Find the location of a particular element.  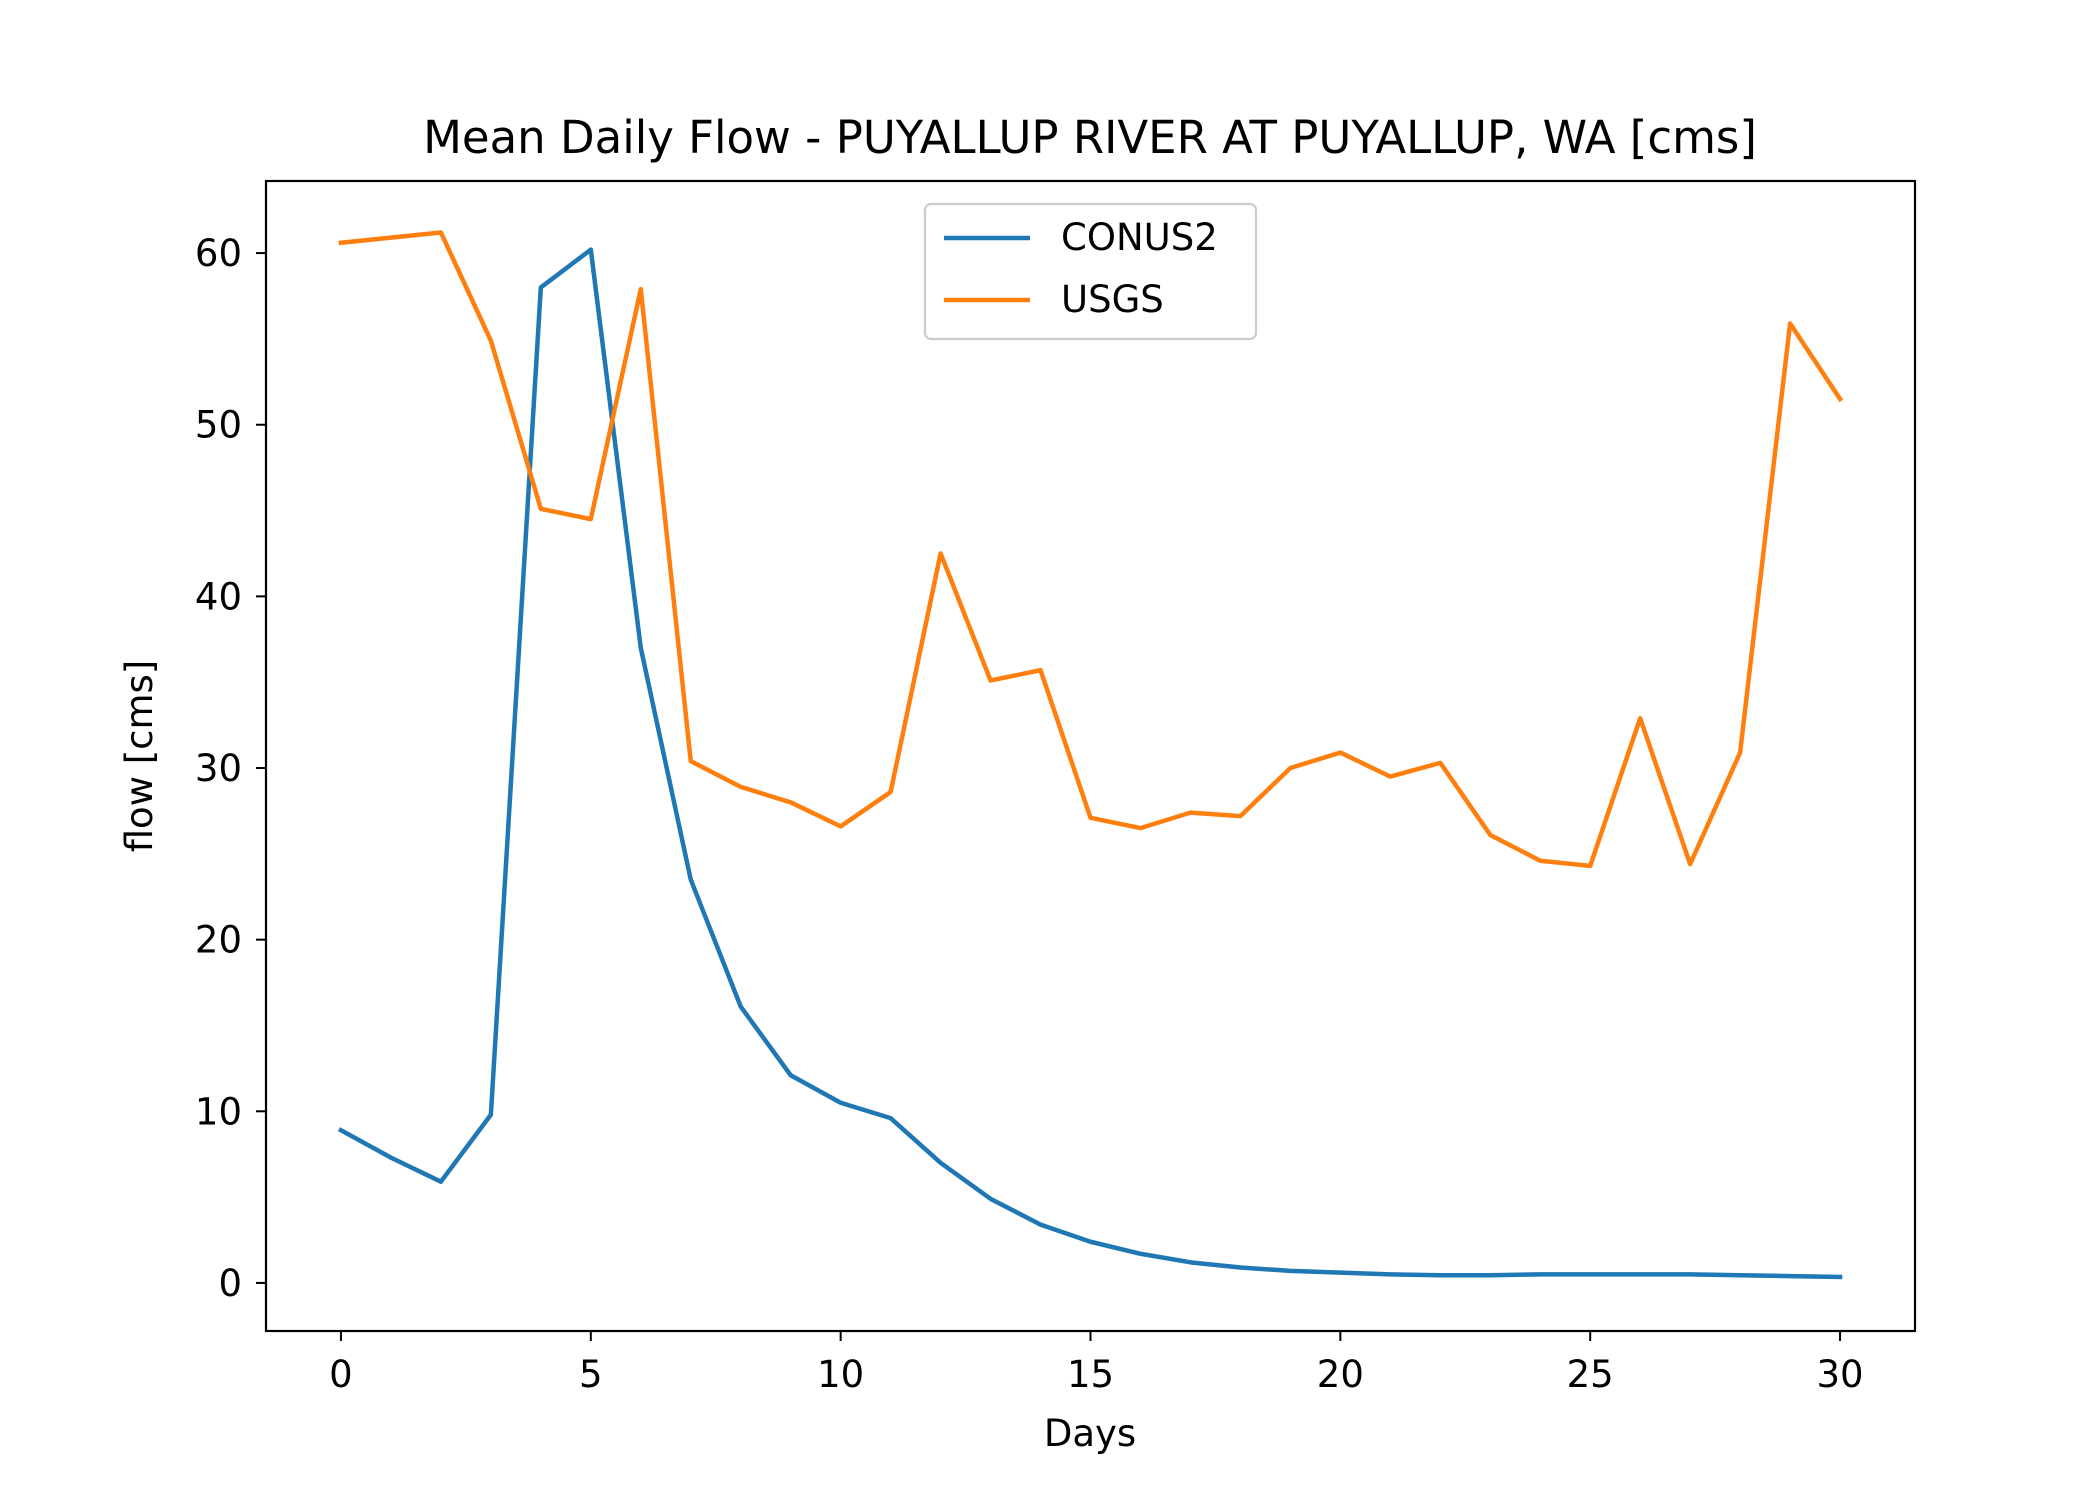

legend: CONUS2 USGS is located at coordinates (1090, 271).